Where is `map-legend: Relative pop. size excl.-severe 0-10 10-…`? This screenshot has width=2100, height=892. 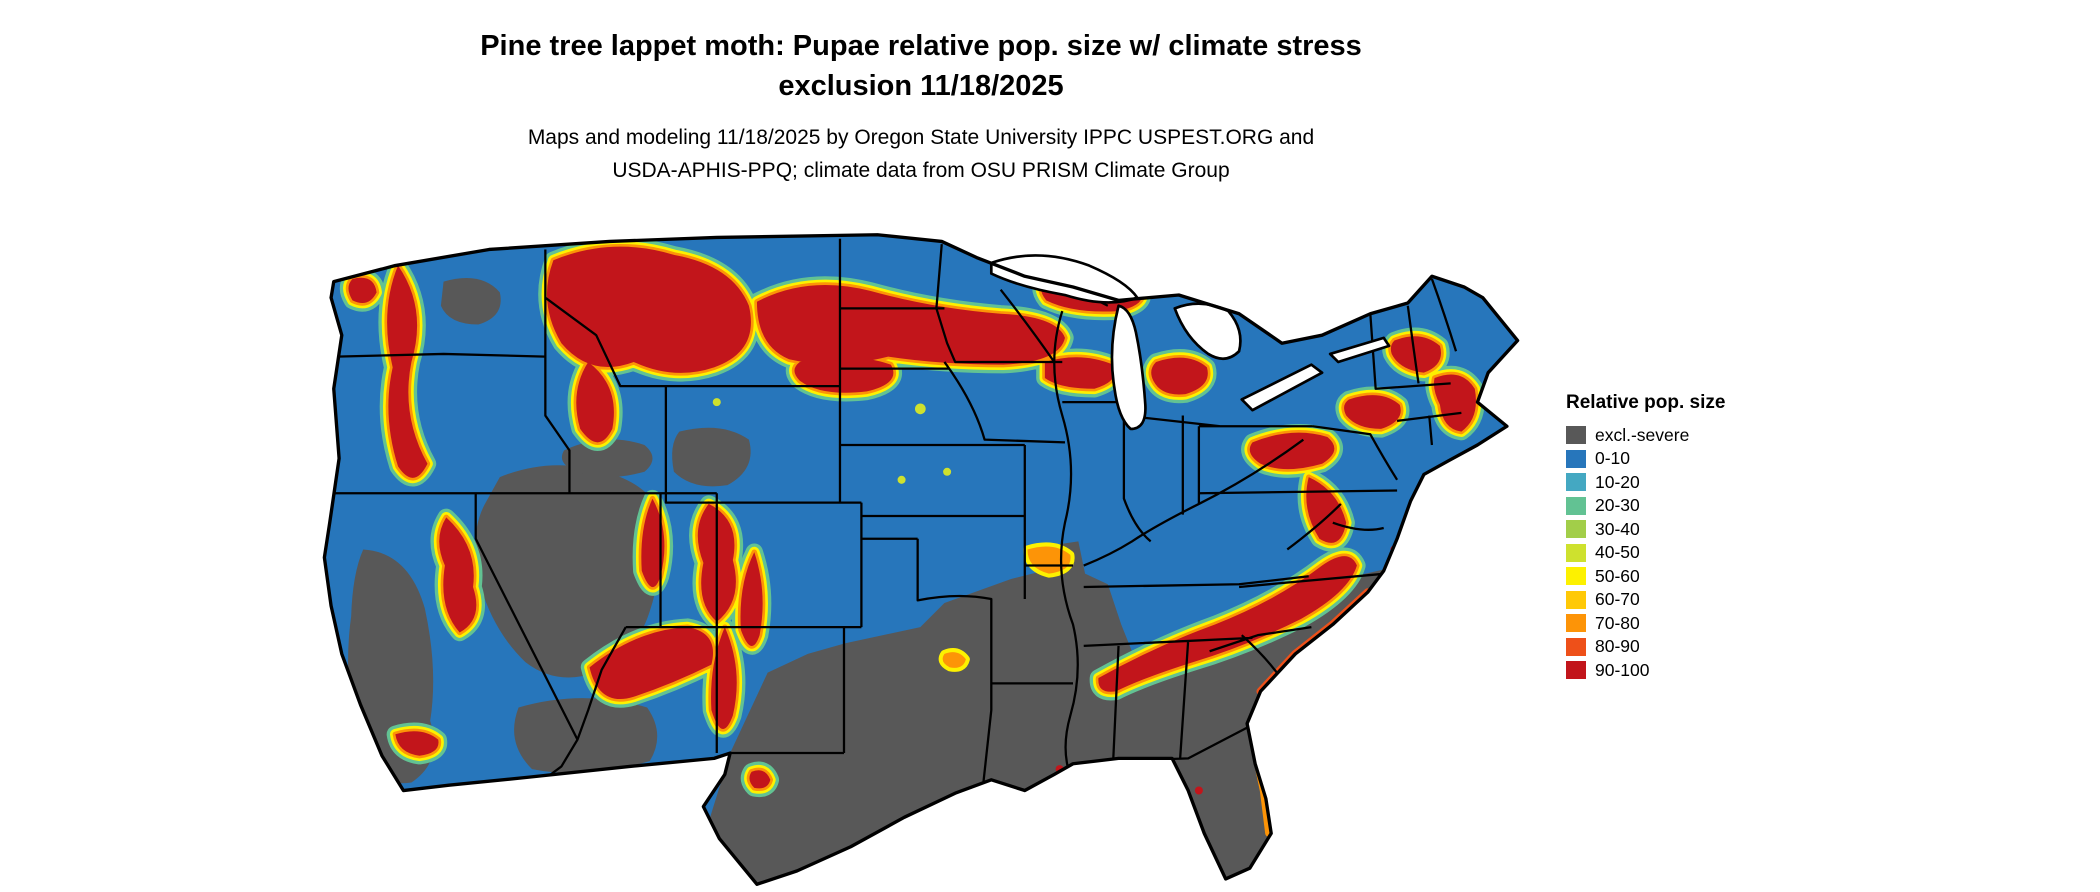
map-legend: Relative pop. size excl.-severe 0-10 10-… is located at coordinates (1645, 538).